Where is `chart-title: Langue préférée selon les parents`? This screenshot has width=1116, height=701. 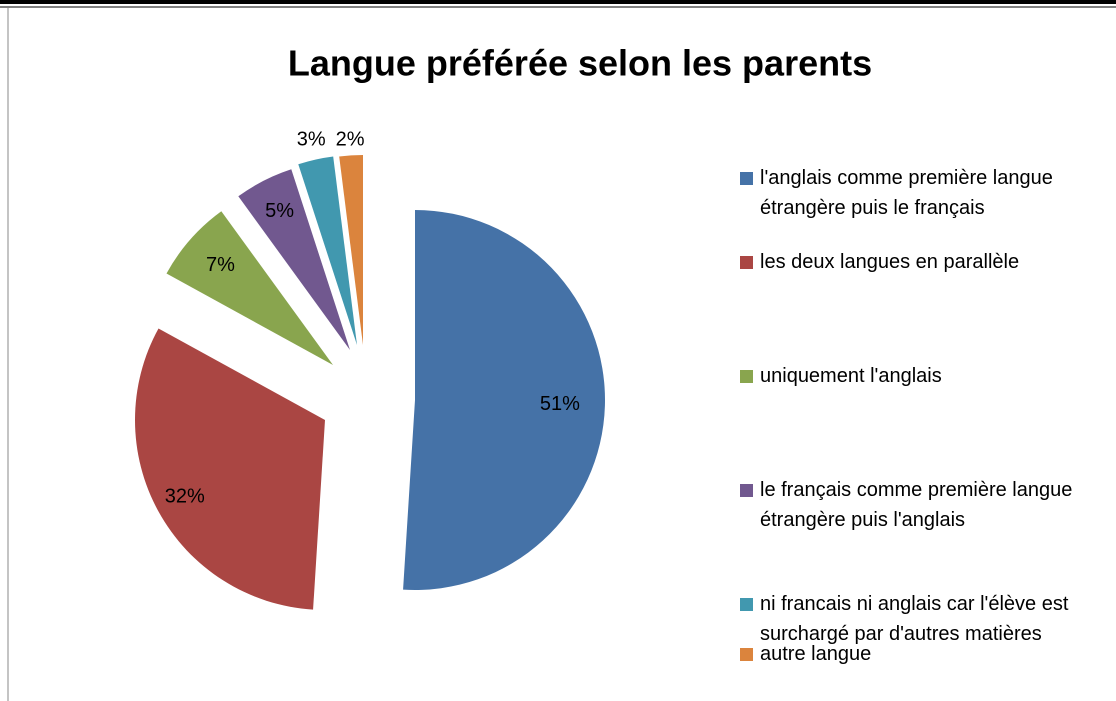
chart-title: Langue préférée selon les parents is located at coordinates (580, 63).